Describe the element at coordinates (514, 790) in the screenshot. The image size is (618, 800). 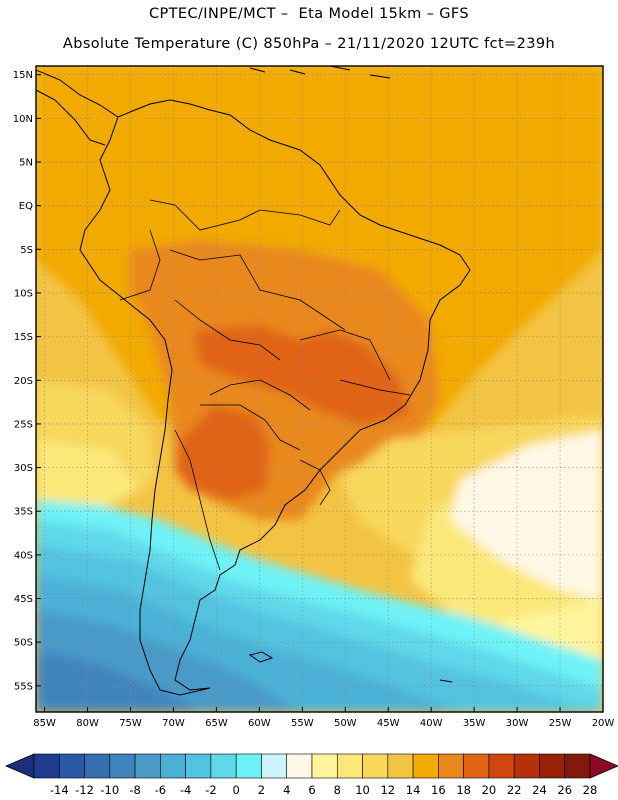
I see `colorbar-label: 22` at that location.